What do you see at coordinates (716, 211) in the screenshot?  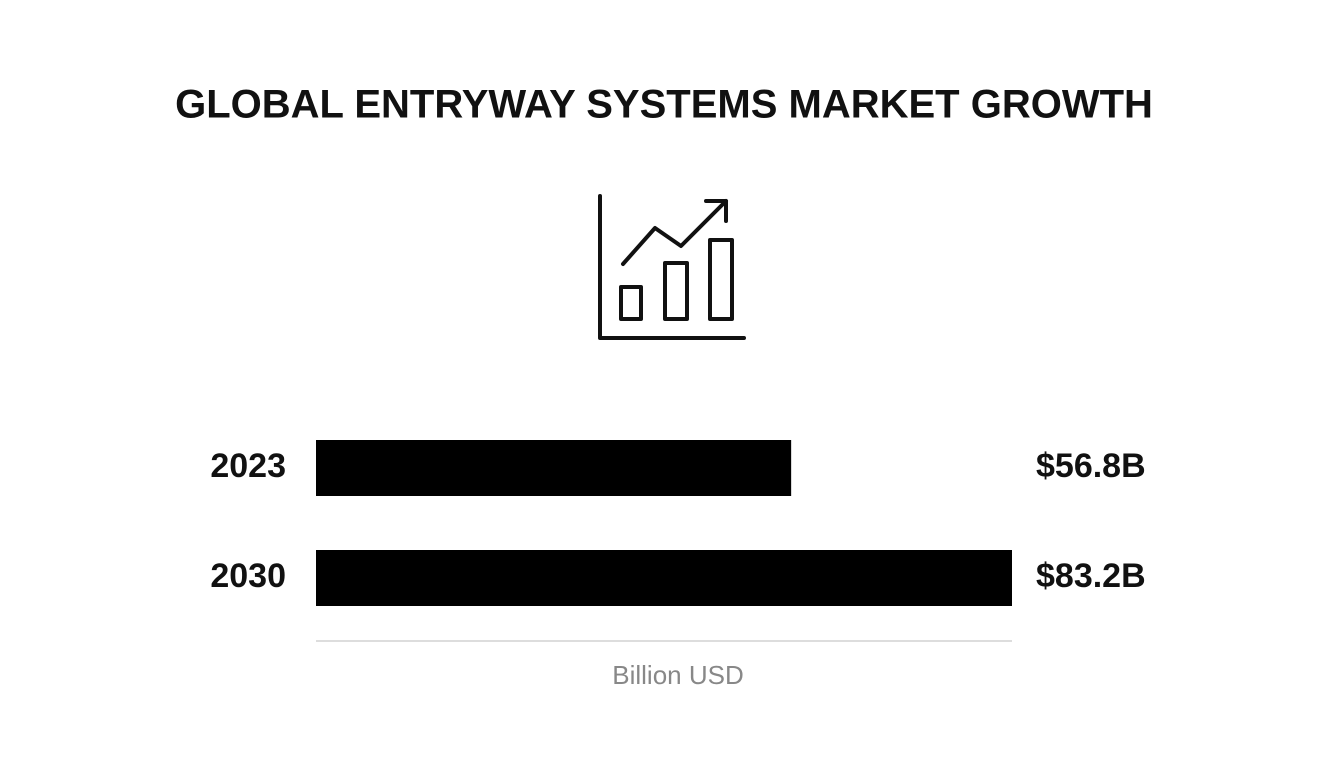 I see `icon-arrowhead` at bounding box center [716, 211].